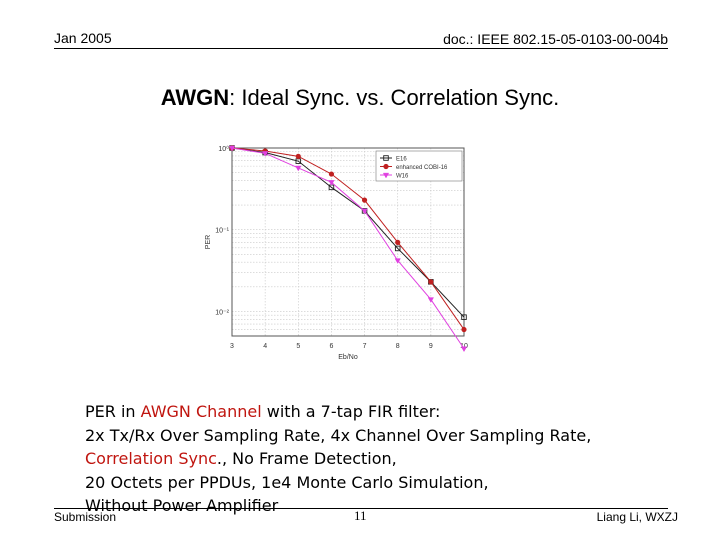  I want to click on x-tick-label: 3, so click(232, 346).